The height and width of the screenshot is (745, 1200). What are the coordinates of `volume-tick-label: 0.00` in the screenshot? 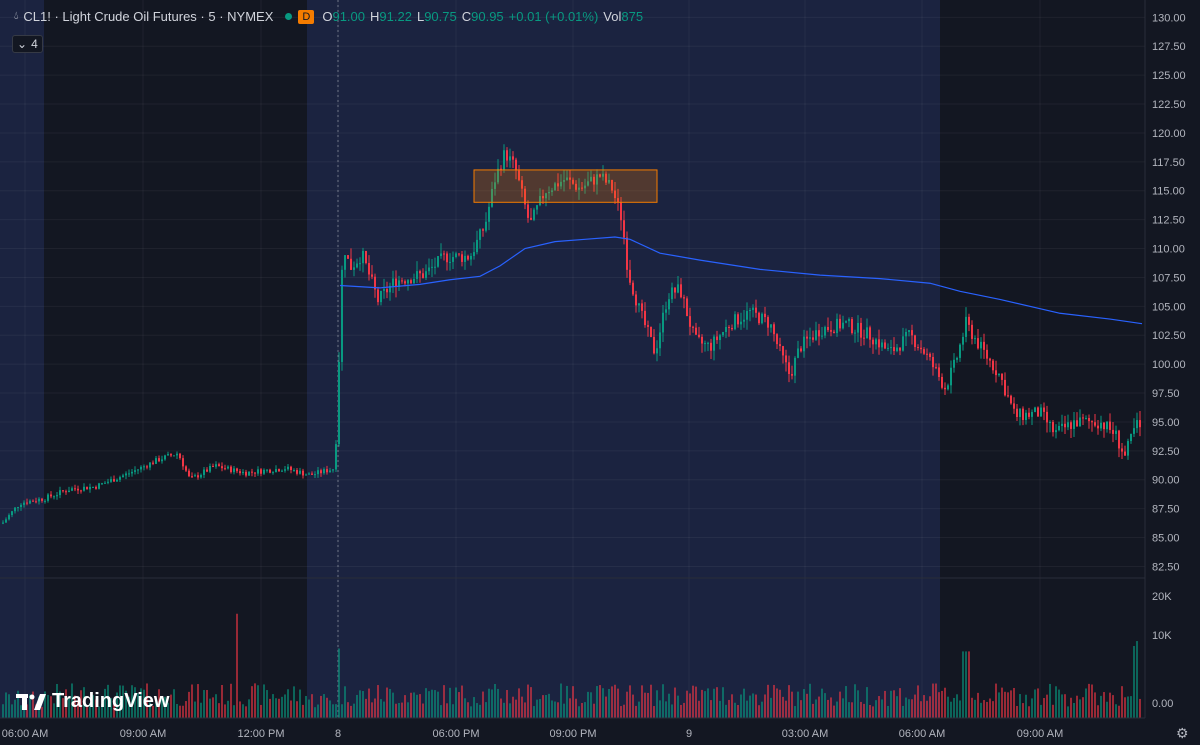 It's located at (1162, 704).